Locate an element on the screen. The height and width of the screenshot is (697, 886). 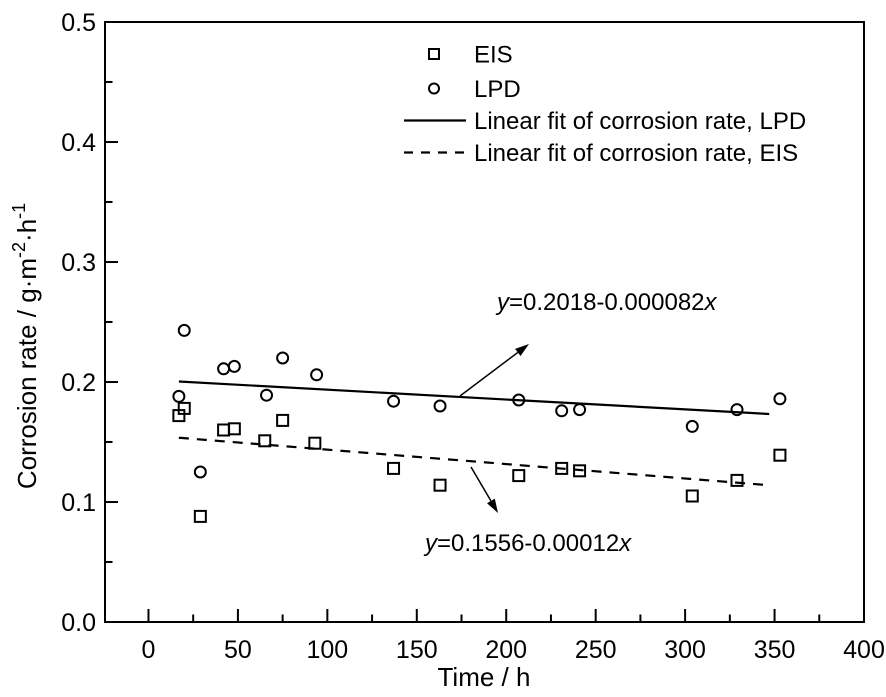
x-axis: 0 50 100 150 200 250 300 350 400 is located at coordinates (513, 636).